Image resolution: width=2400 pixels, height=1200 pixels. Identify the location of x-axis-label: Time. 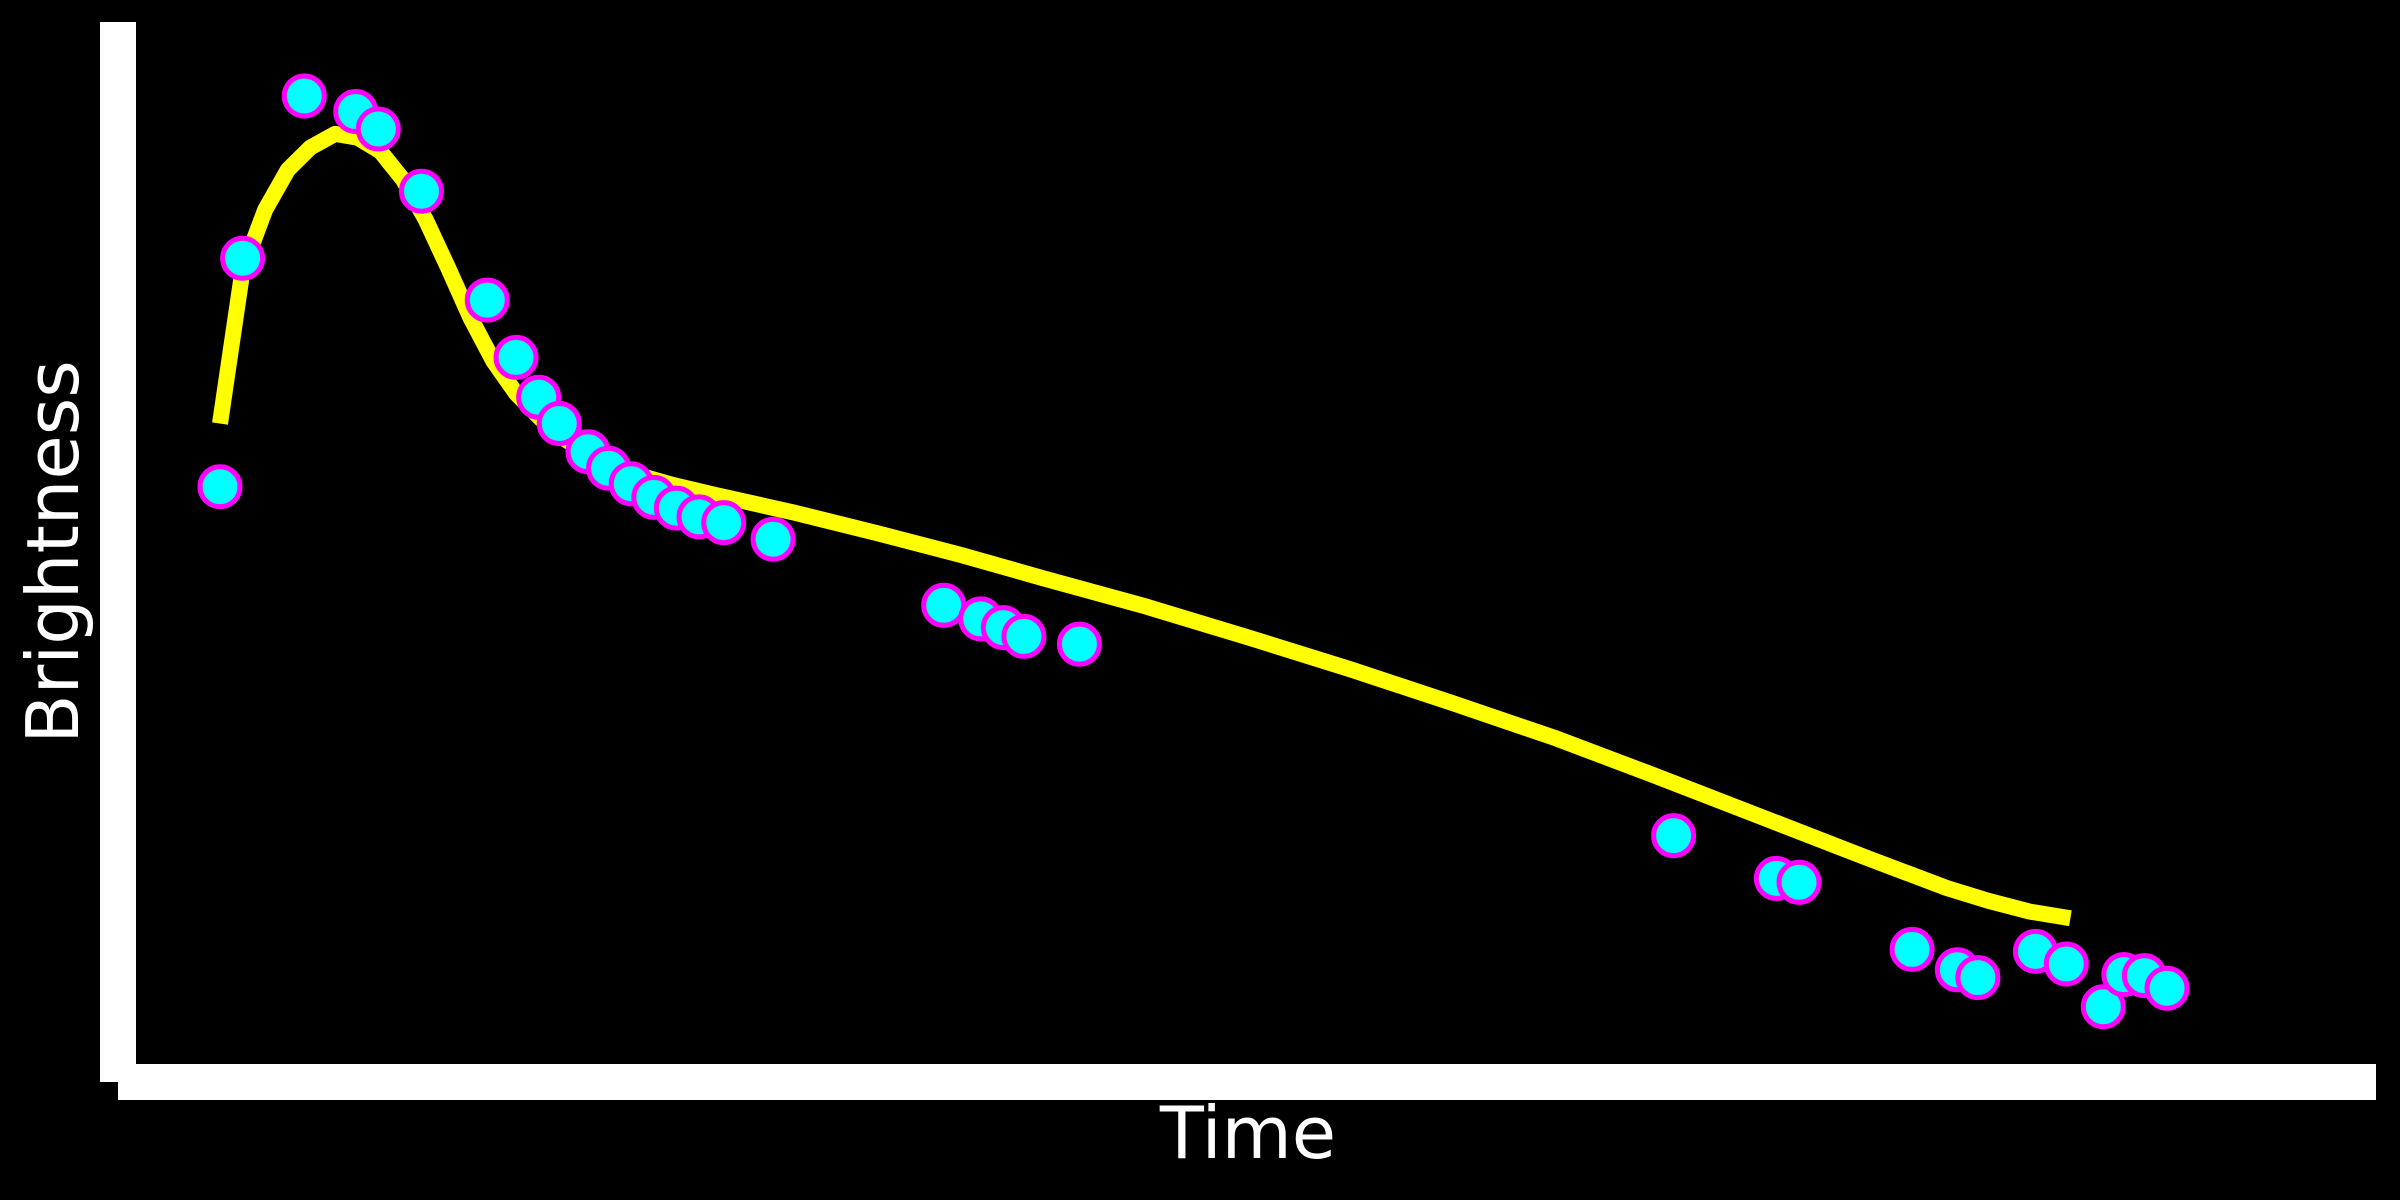
(1247, 1133).